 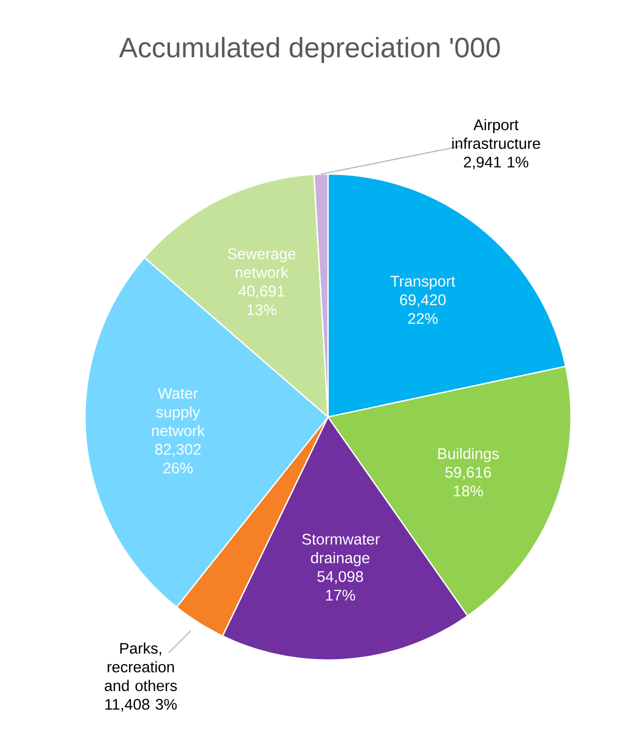 What do you see at coordinates (262, 263) in the screenshot?
I see `slice-label: Sewerage network` at bounding box center [262, 263].